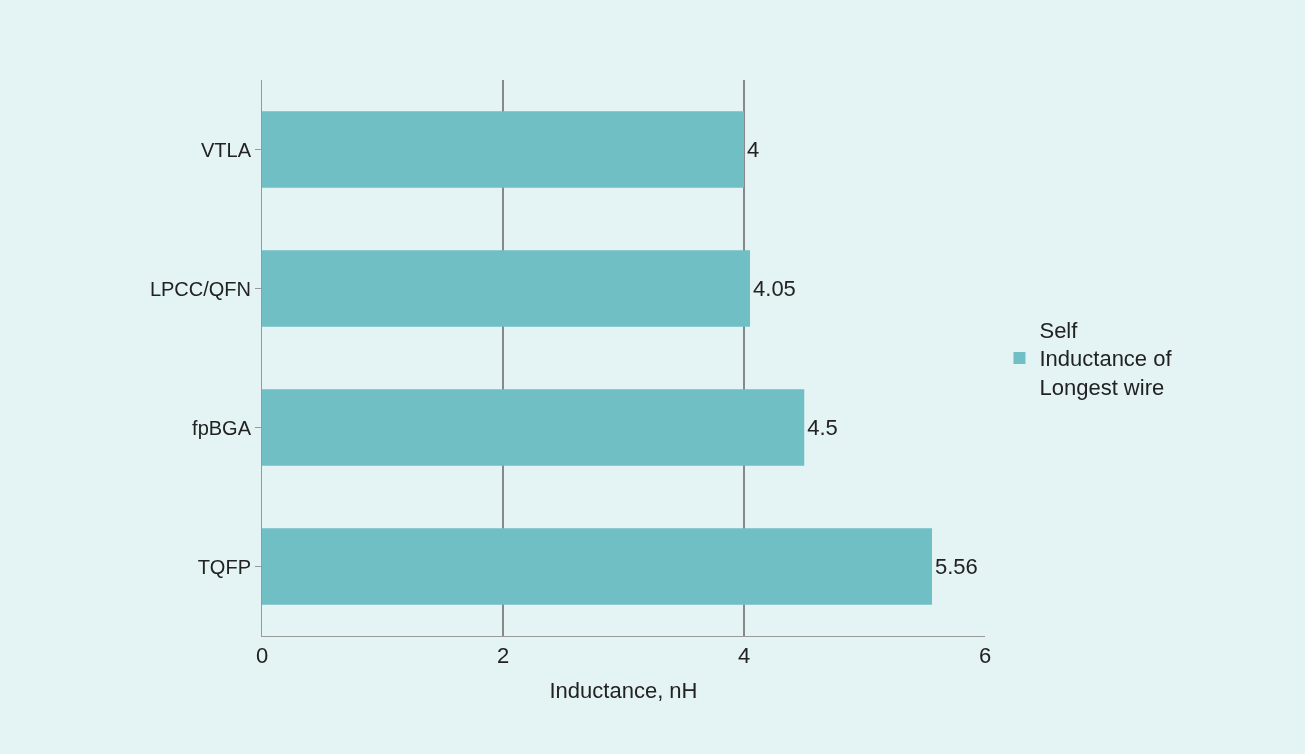 This screenshot has width=1305, height=754. I want to click on x-tick-label: 0, so click(262, 656).